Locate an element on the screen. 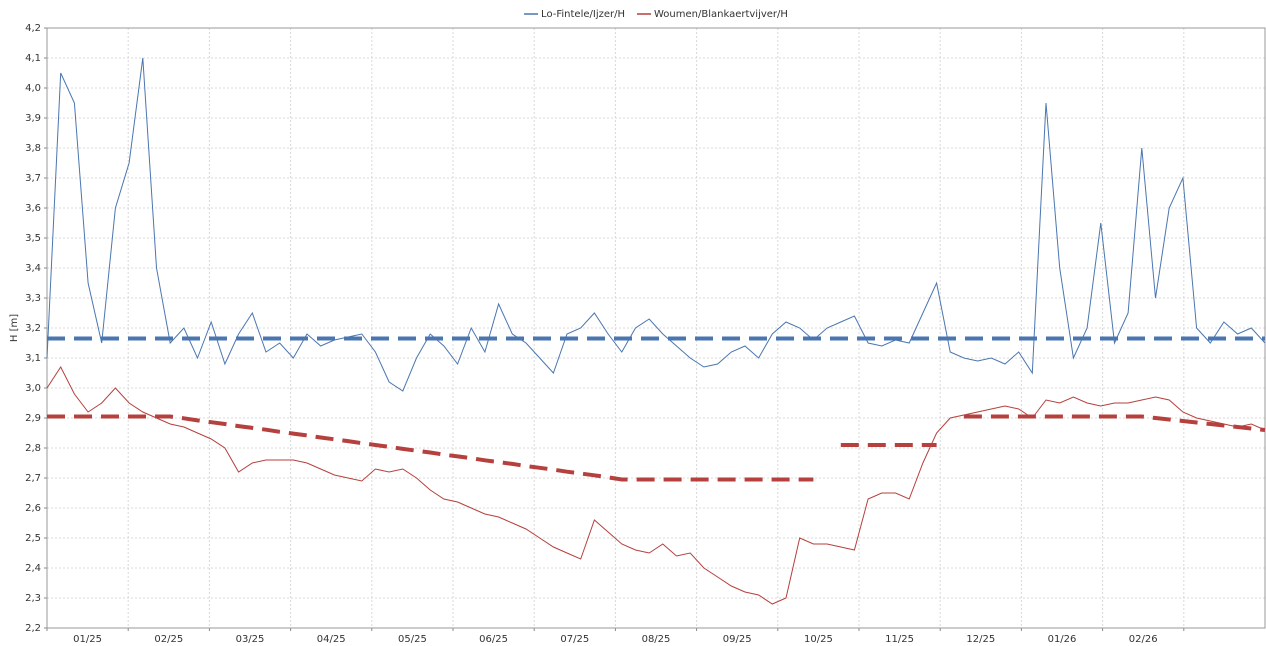  x-tick-label: 01/26 is located at coordinates (1062, 639).